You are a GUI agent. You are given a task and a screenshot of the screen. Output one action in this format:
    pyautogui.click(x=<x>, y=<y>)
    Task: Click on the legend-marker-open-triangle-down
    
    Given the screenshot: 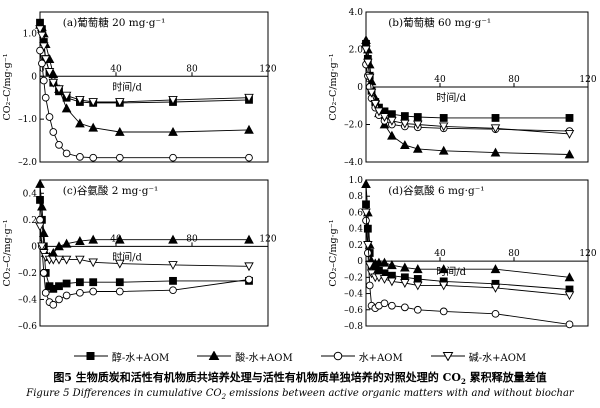 What is the action you would take?
    pyautogui.click(x=447, y=356)
    